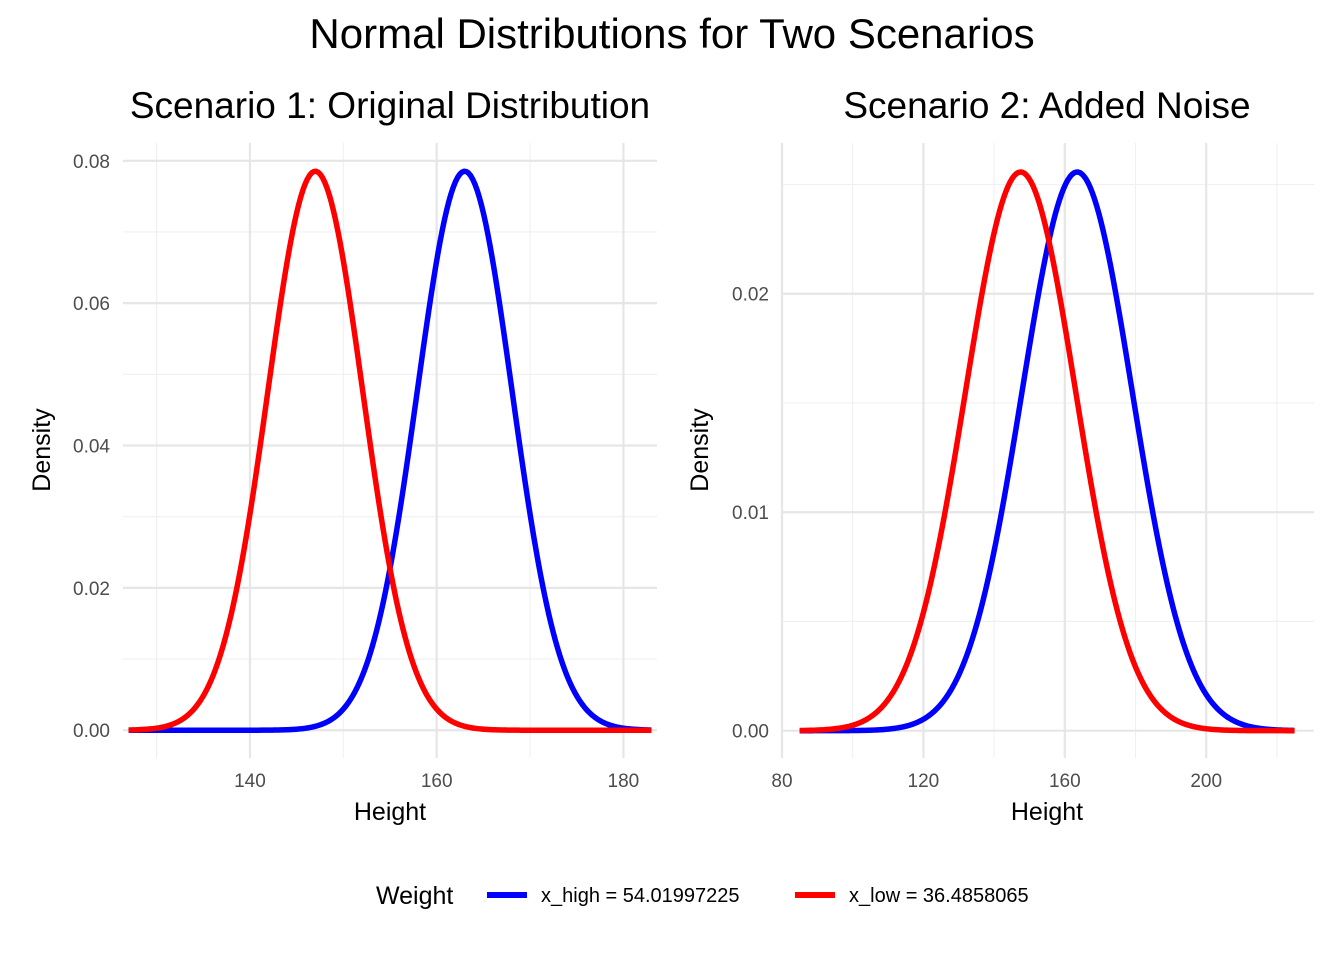  What do you see at coordinates (91, 304) in the screenshot?
I see `y-tick-label: 0.06` at bounding box center [91, 304].